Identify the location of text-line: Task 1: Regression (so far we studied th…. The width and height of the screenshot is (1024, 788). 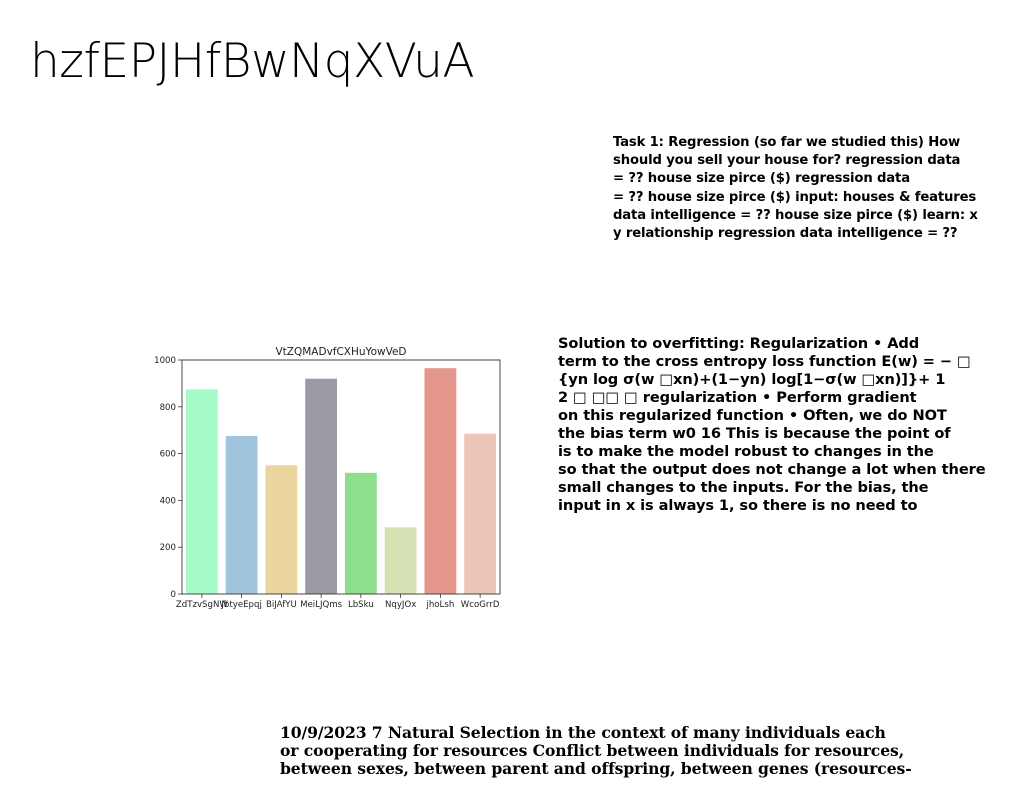
(787, 142).